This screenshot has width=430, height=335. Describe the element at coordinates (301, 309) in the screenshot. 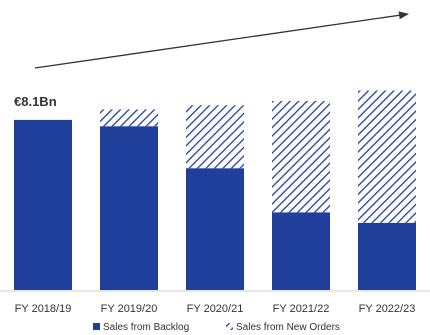

I see `x-tick-label: FY 2021/22` at that location.